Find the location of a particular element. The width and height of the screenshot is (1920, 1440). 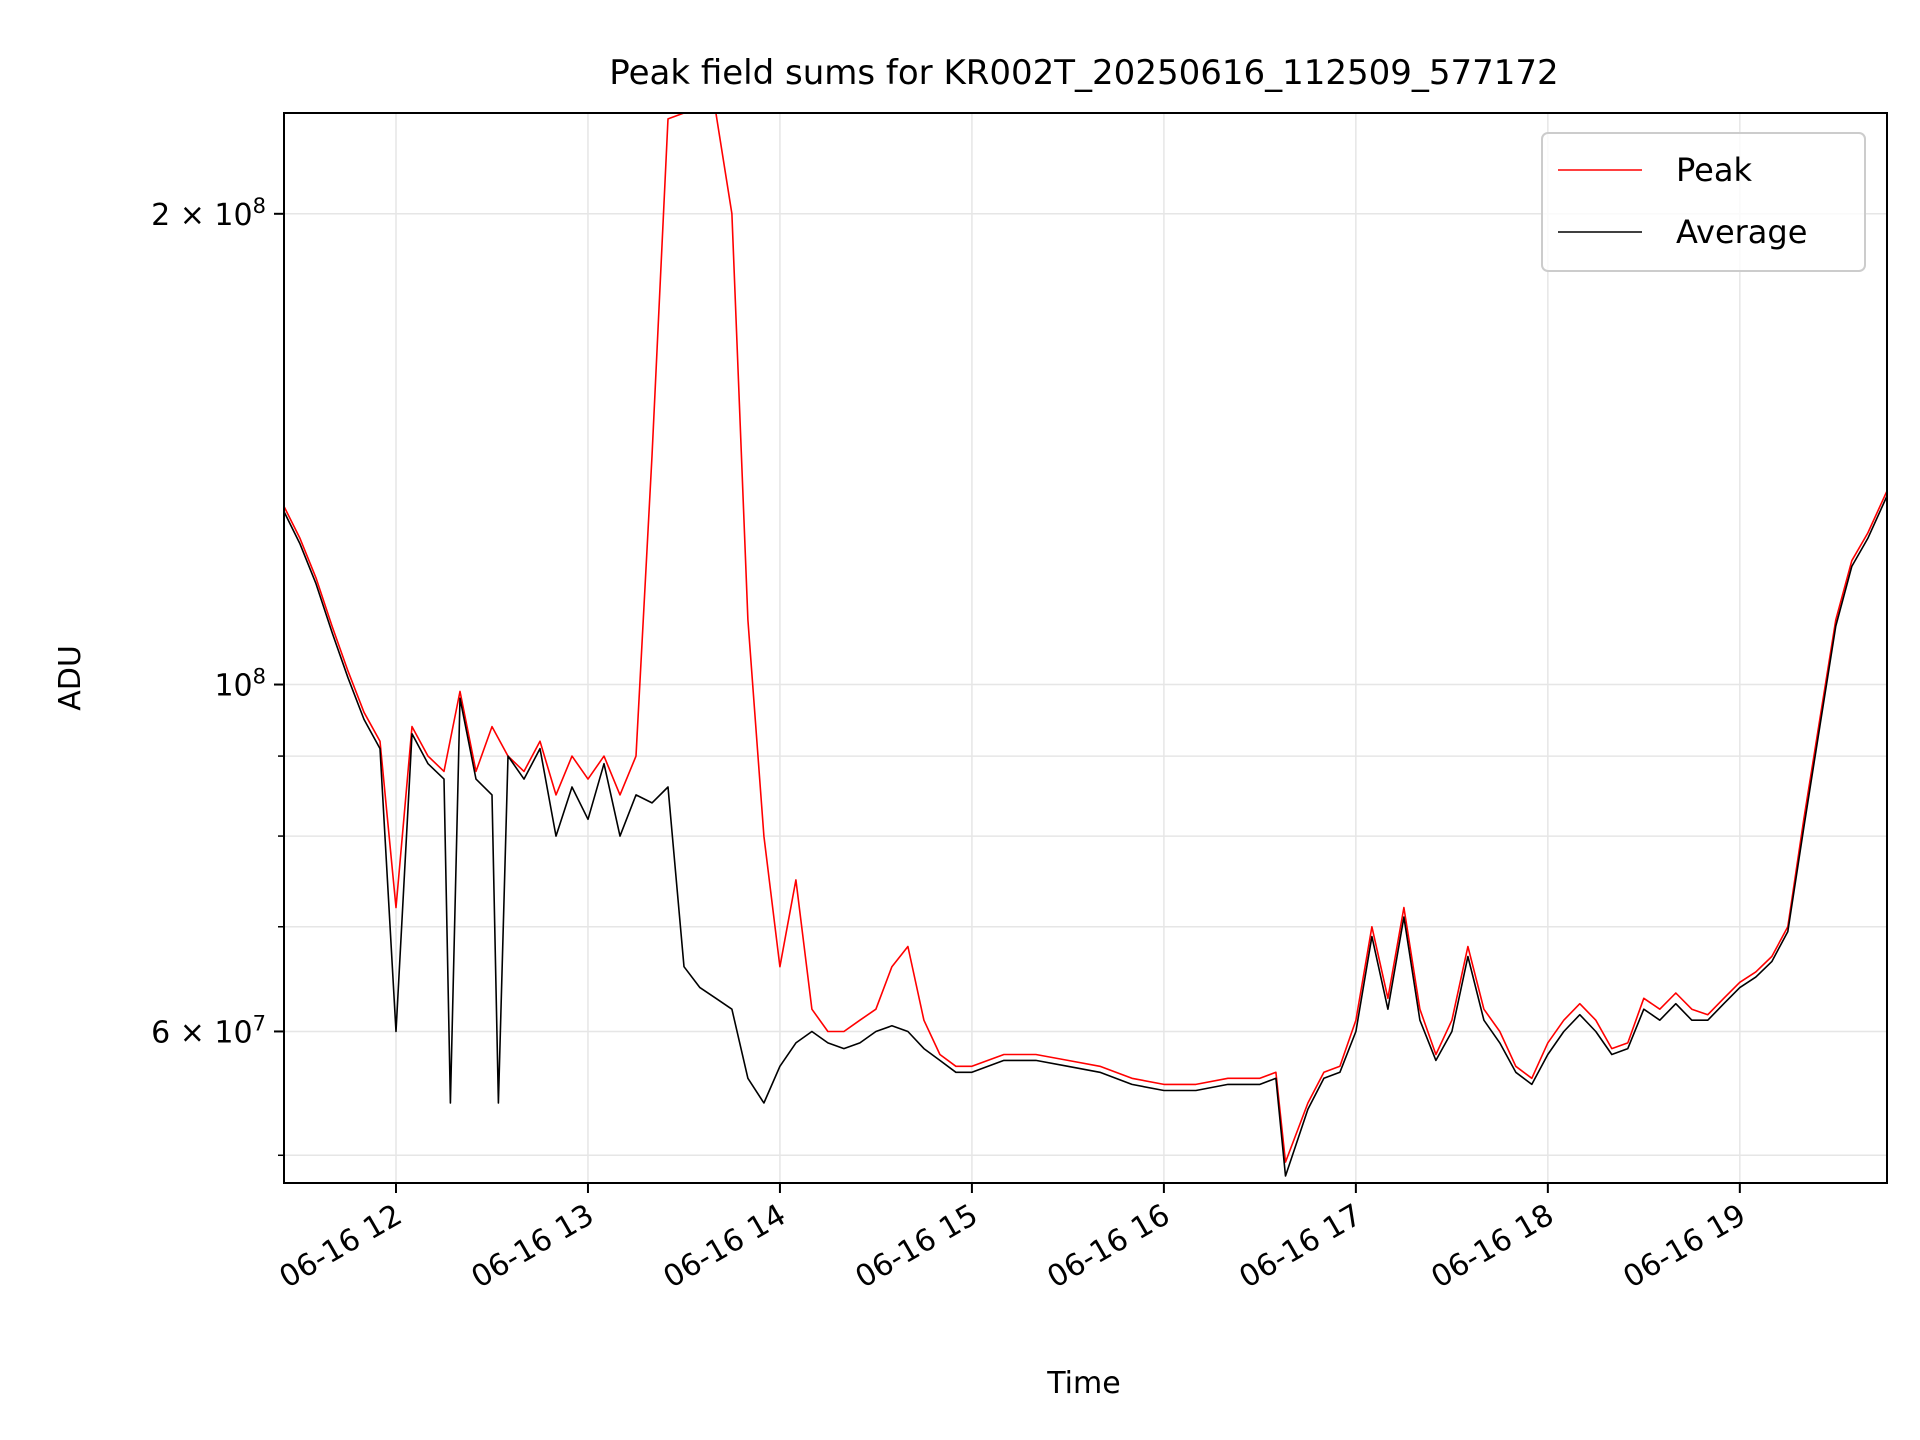

x-tick-label: 06-16 16 is located at coordinates (1109, 1247).